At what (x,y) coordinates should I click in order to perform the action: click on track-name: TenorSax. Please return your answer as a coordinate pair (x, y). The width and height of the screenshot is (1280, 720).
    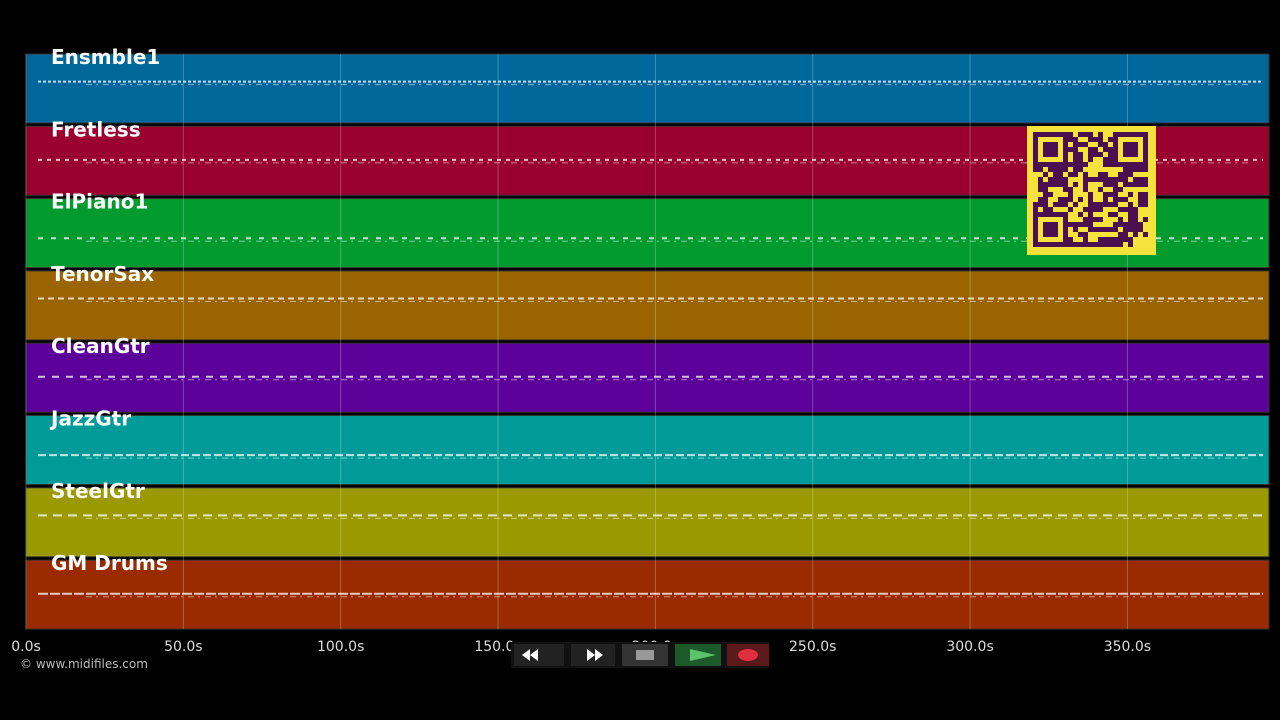
    Looking at the image, I should click on (102, 274).